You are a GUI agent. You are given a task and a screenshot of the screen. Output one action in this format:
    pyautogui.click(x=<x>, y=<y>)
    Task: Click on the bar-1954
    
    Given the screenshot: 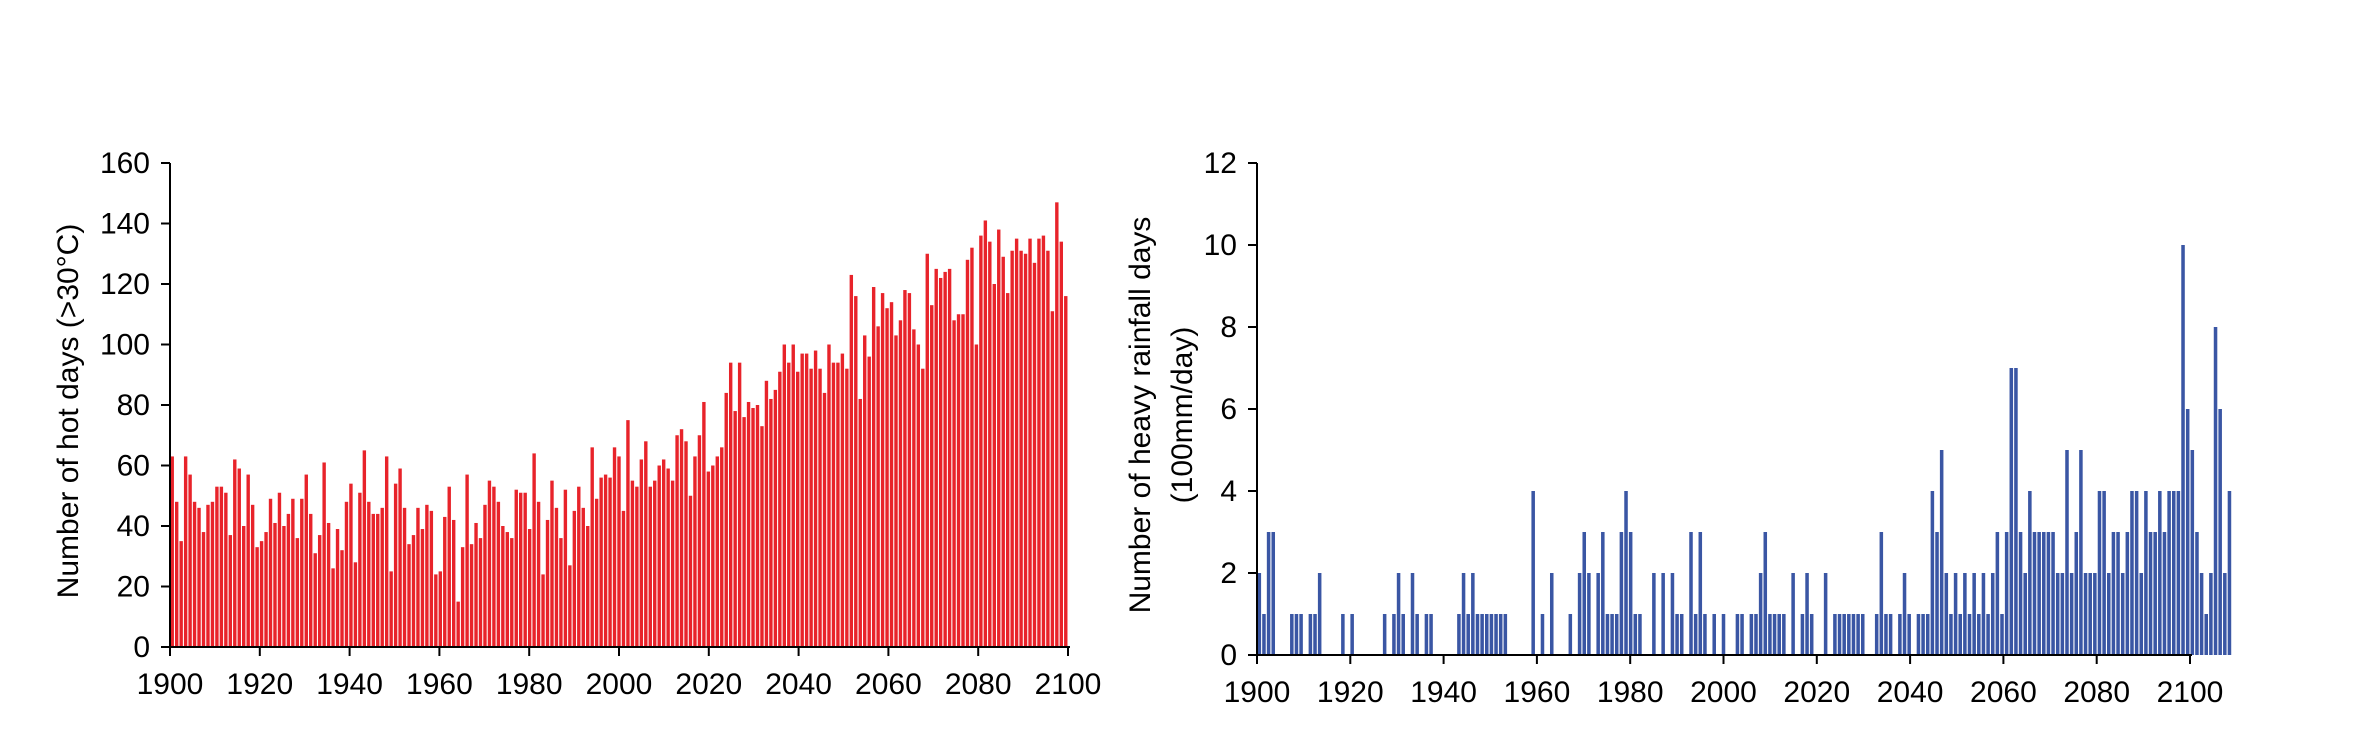 What is the action you would take?
    pyautogui.click(x=413, y=591)
    